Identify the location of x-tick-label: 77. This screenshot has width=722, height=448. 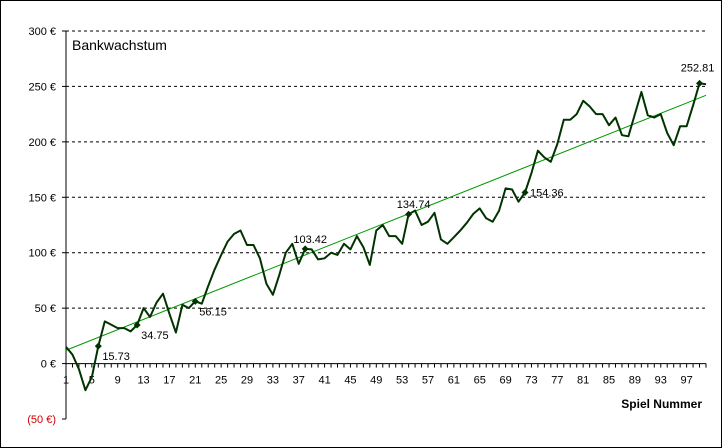
(557, 381).